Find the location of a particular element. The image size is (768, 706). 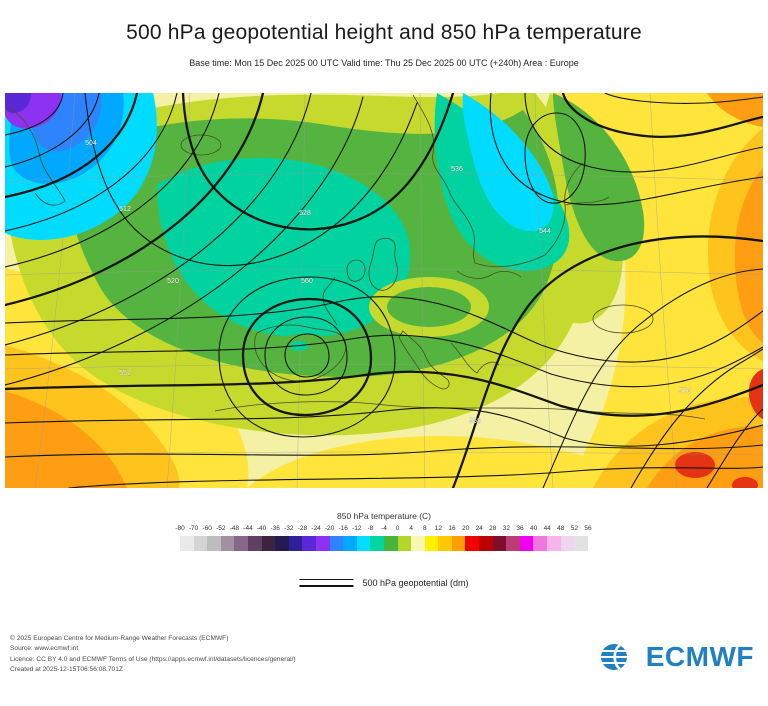

colorbar-tick: 28 is located at coordinates (493, 528).